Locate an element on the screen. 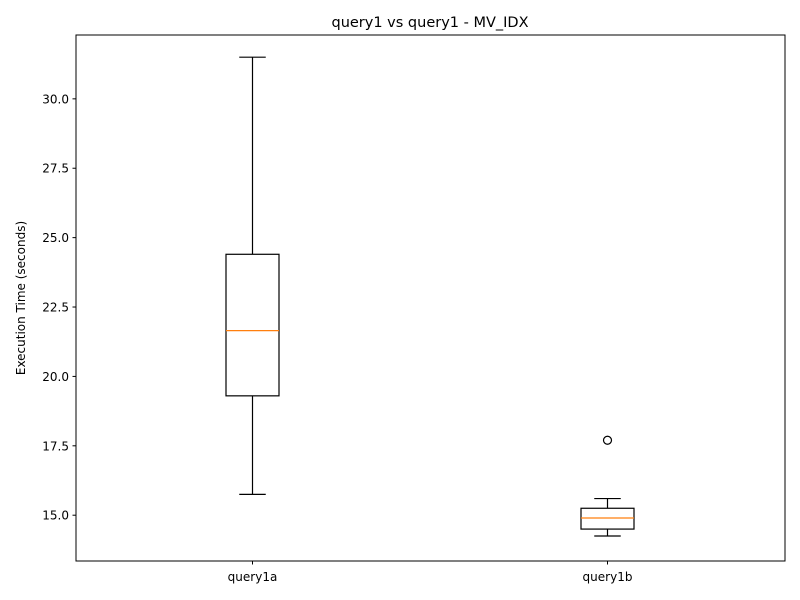  box-query1b is located at coordinates (607, 518).